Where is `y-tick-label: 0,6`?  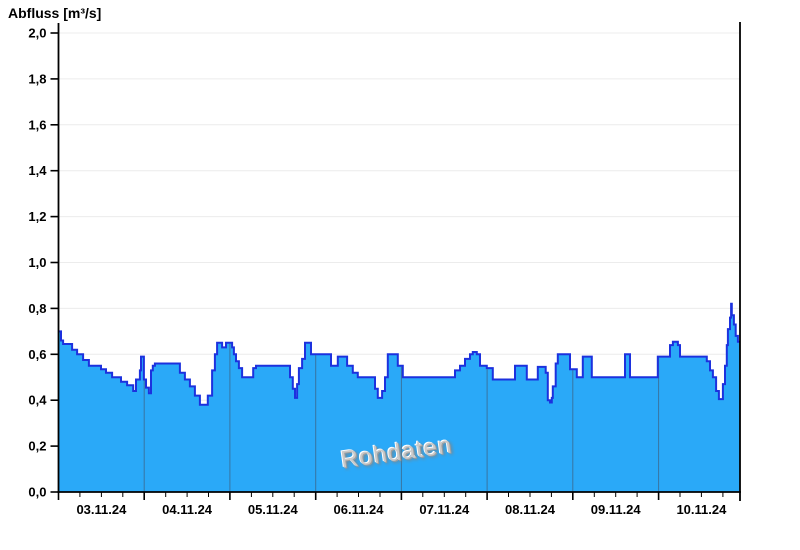
y-tick-label: 0,6 is located at coordinates (37, 354).